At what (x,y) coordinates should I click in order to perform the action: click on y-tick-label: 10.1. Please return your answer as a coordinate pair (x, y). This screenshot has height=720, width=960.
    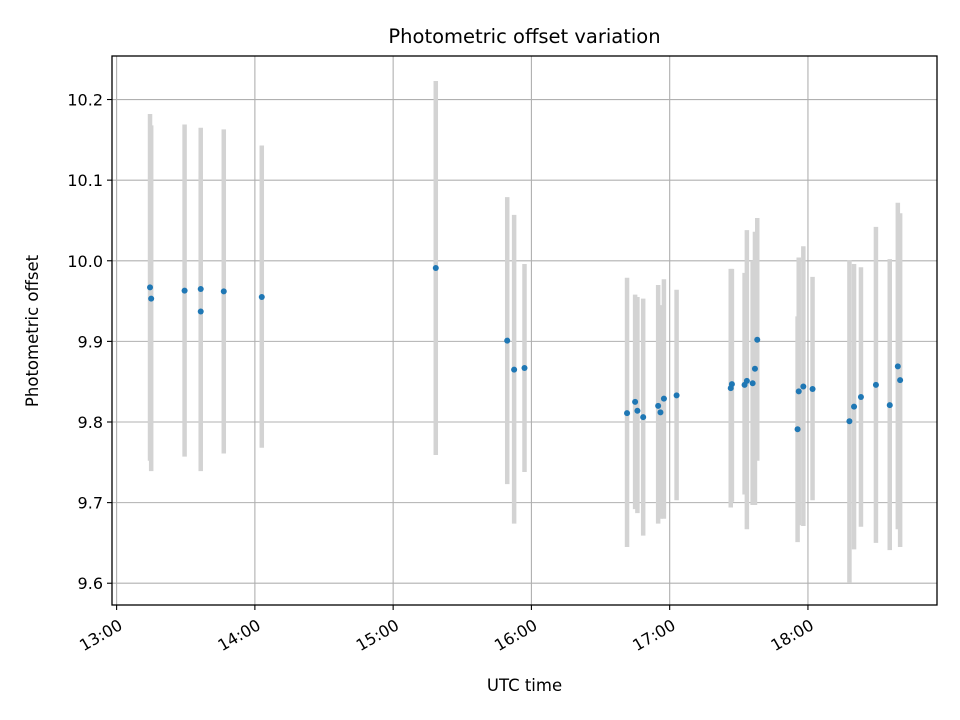
    Looking at the image, I should click on (85, 180).